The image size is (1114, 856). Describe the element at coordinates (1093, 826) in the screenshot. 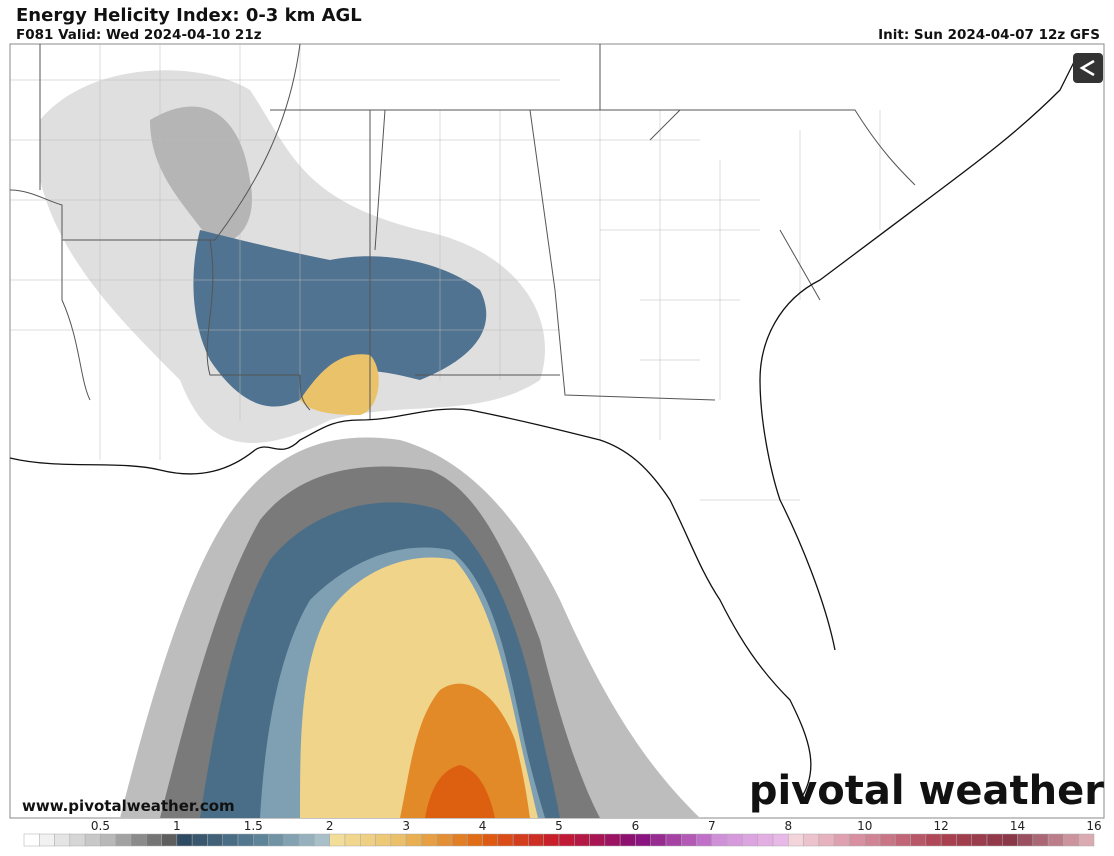

I see `colorbar-label: 16` at that location.